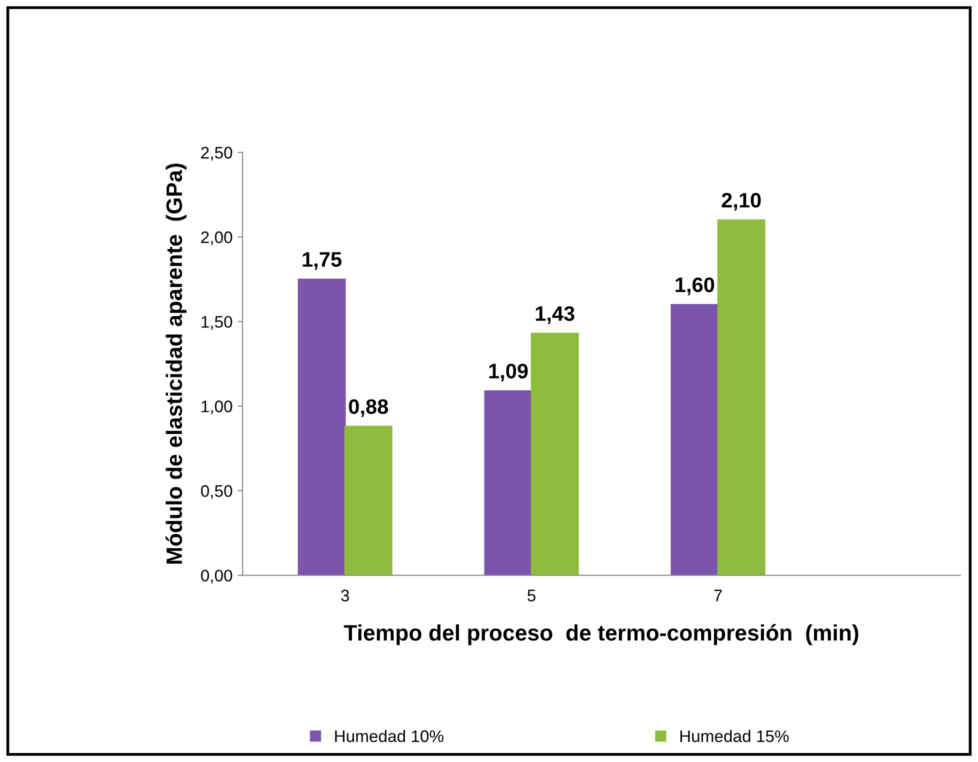 Image resolution: width=978 pixels, height=762 pixels. What do you see at coordinates (508, 373) in the screenshot?
I see `data-label: 1,09` at bounding box center [508, 373].